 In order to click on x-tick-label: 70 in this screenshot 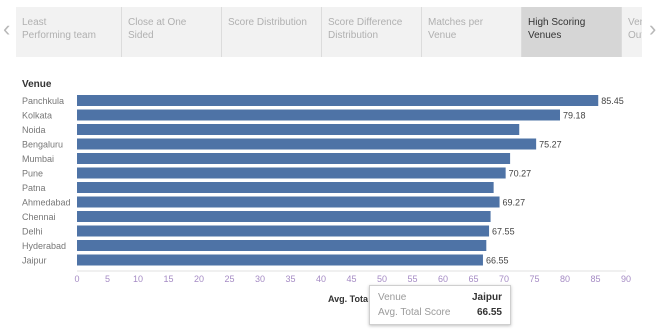, I will do `click(504, 279)`.